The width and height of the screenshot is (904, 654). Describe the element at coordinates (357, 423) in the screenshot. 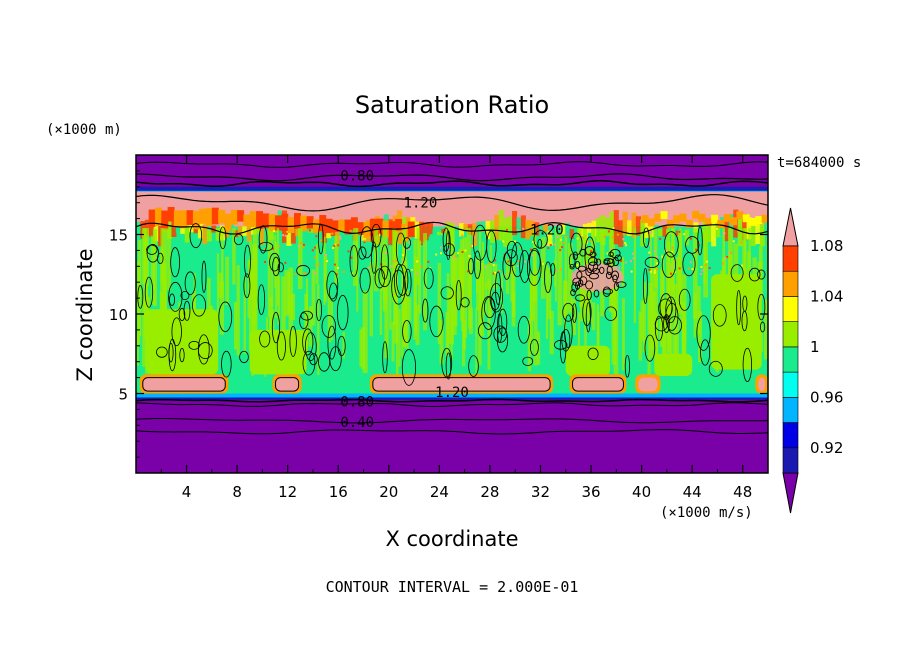

I see `contour-label: 0.40` at that location.